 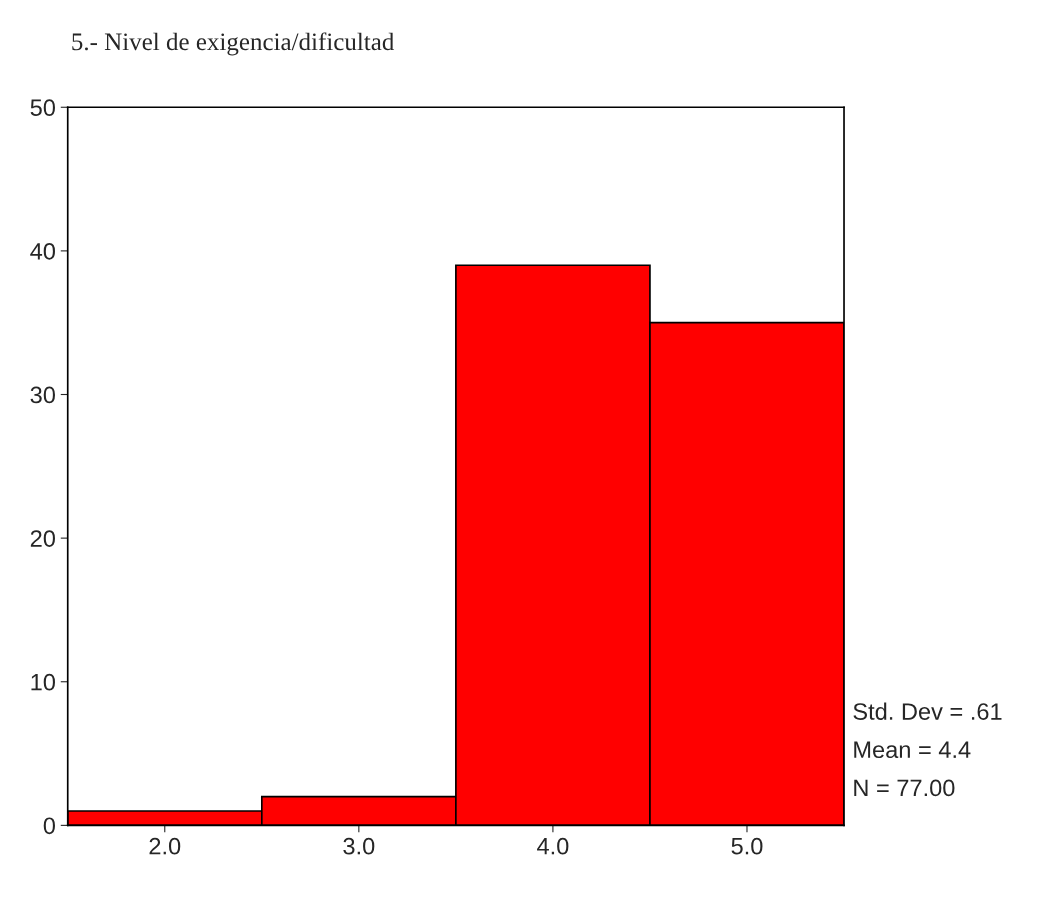 I want to click on x-tick-label: 5.0, so click(x=747, y=846).